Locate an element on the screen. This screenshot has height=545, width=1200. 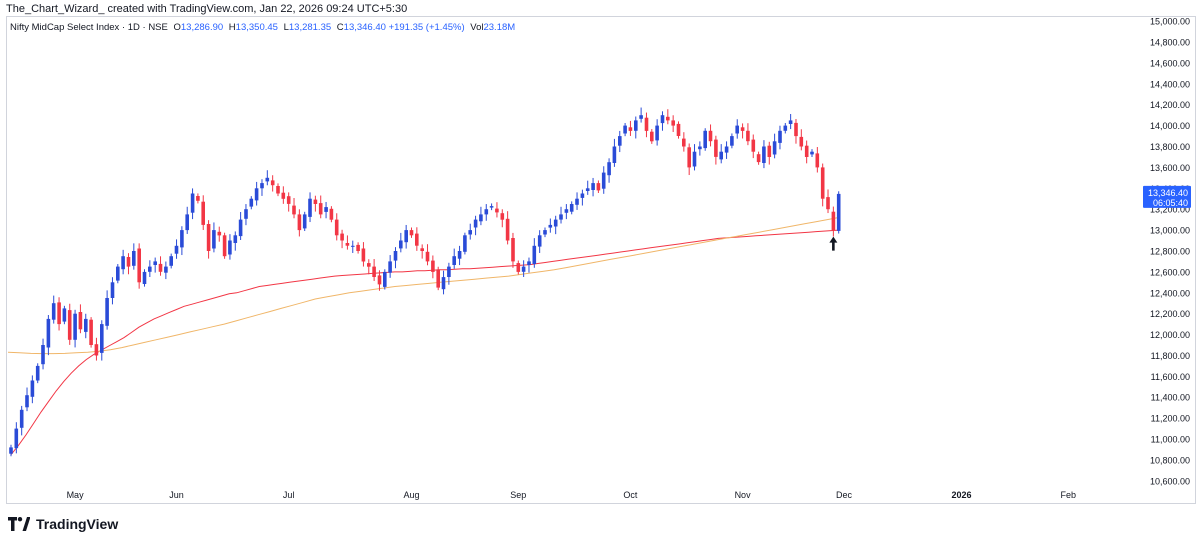
price-tick-label: 15,000.00 is located at coordinates (1170, 22).